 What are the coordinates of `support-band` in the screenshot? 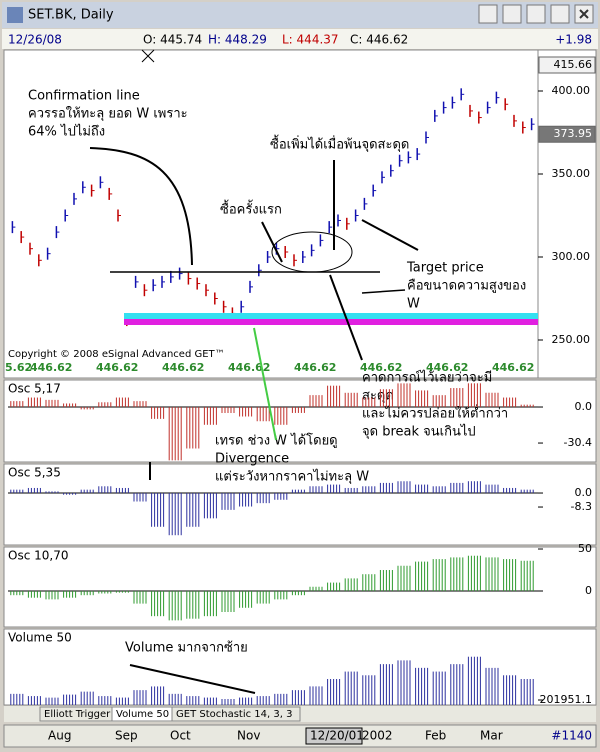 It's located at (331, 316).